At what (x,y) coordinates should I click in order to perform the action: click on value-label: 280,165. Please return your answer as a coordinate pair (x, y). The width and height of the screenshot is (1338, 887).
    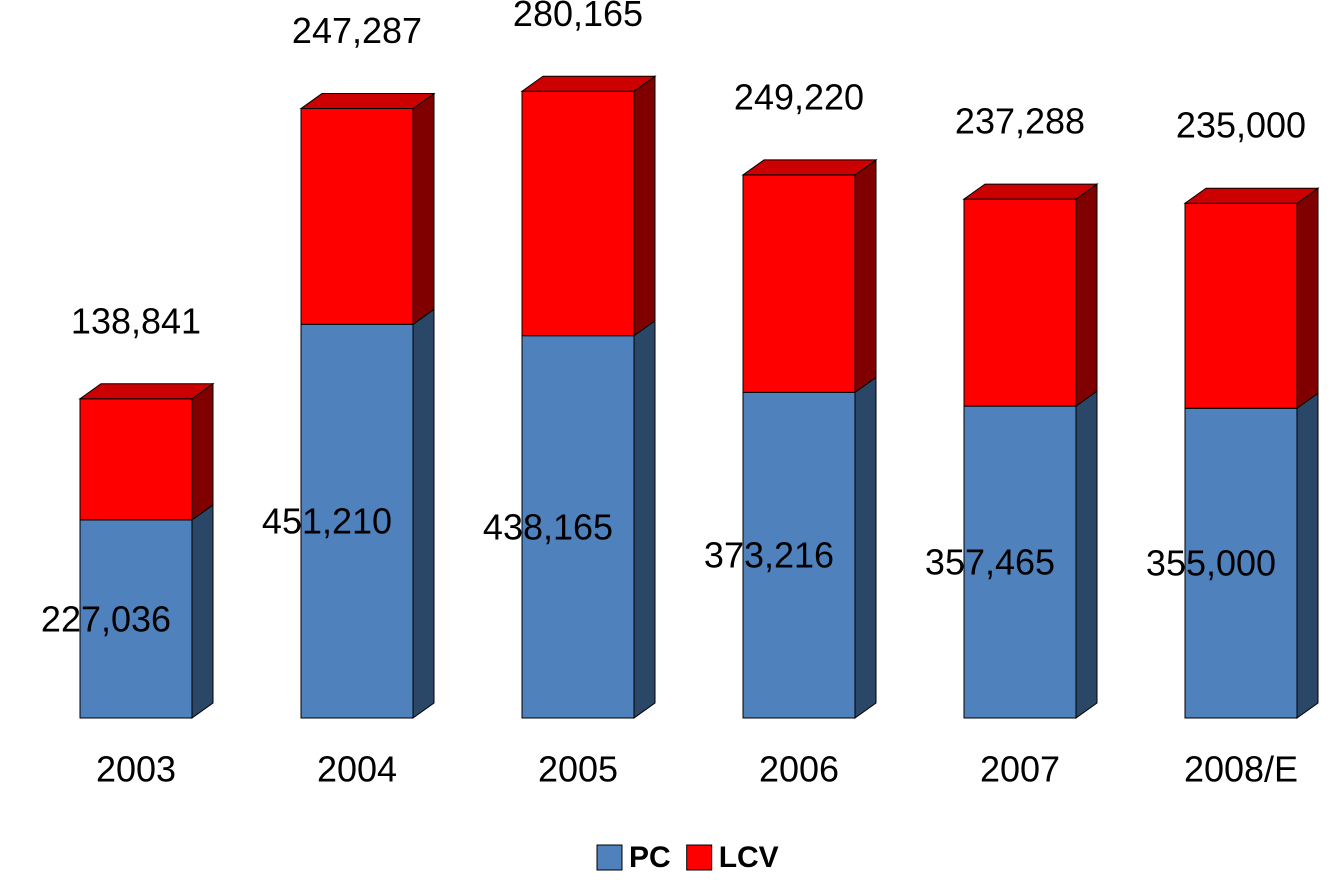
    Looking at the image, I should click on (578, 17).